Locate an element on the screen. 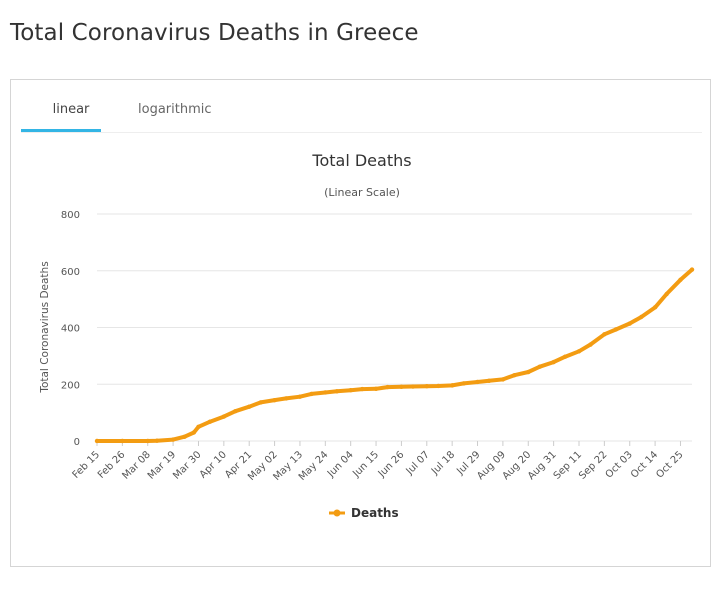  x-tick-label: Feb 15 is located at coordinates (87, 465).